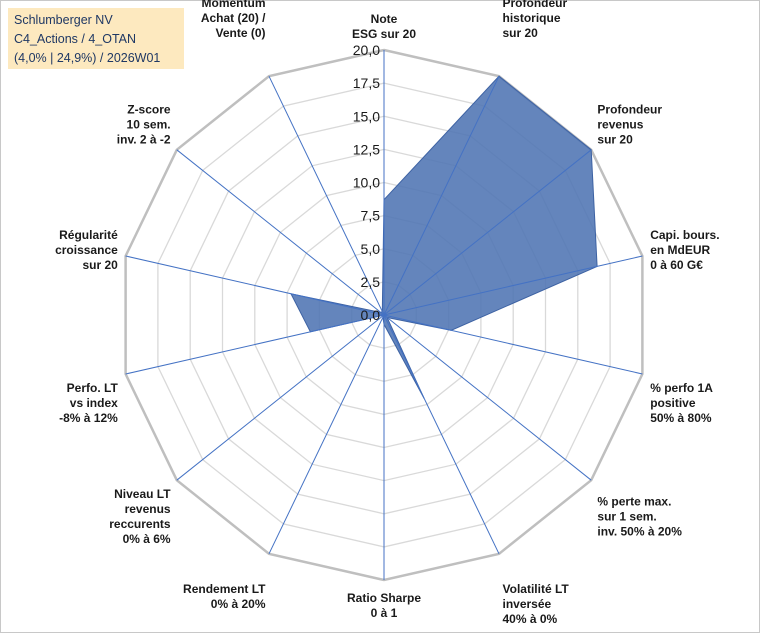 This screenshot has width=760, height=633. Describe the element at coordinates (684, 250) in the screenshot. I see `axis-label-4: Capi. bours. en MdEUR 0 à 60 G€` at that location.